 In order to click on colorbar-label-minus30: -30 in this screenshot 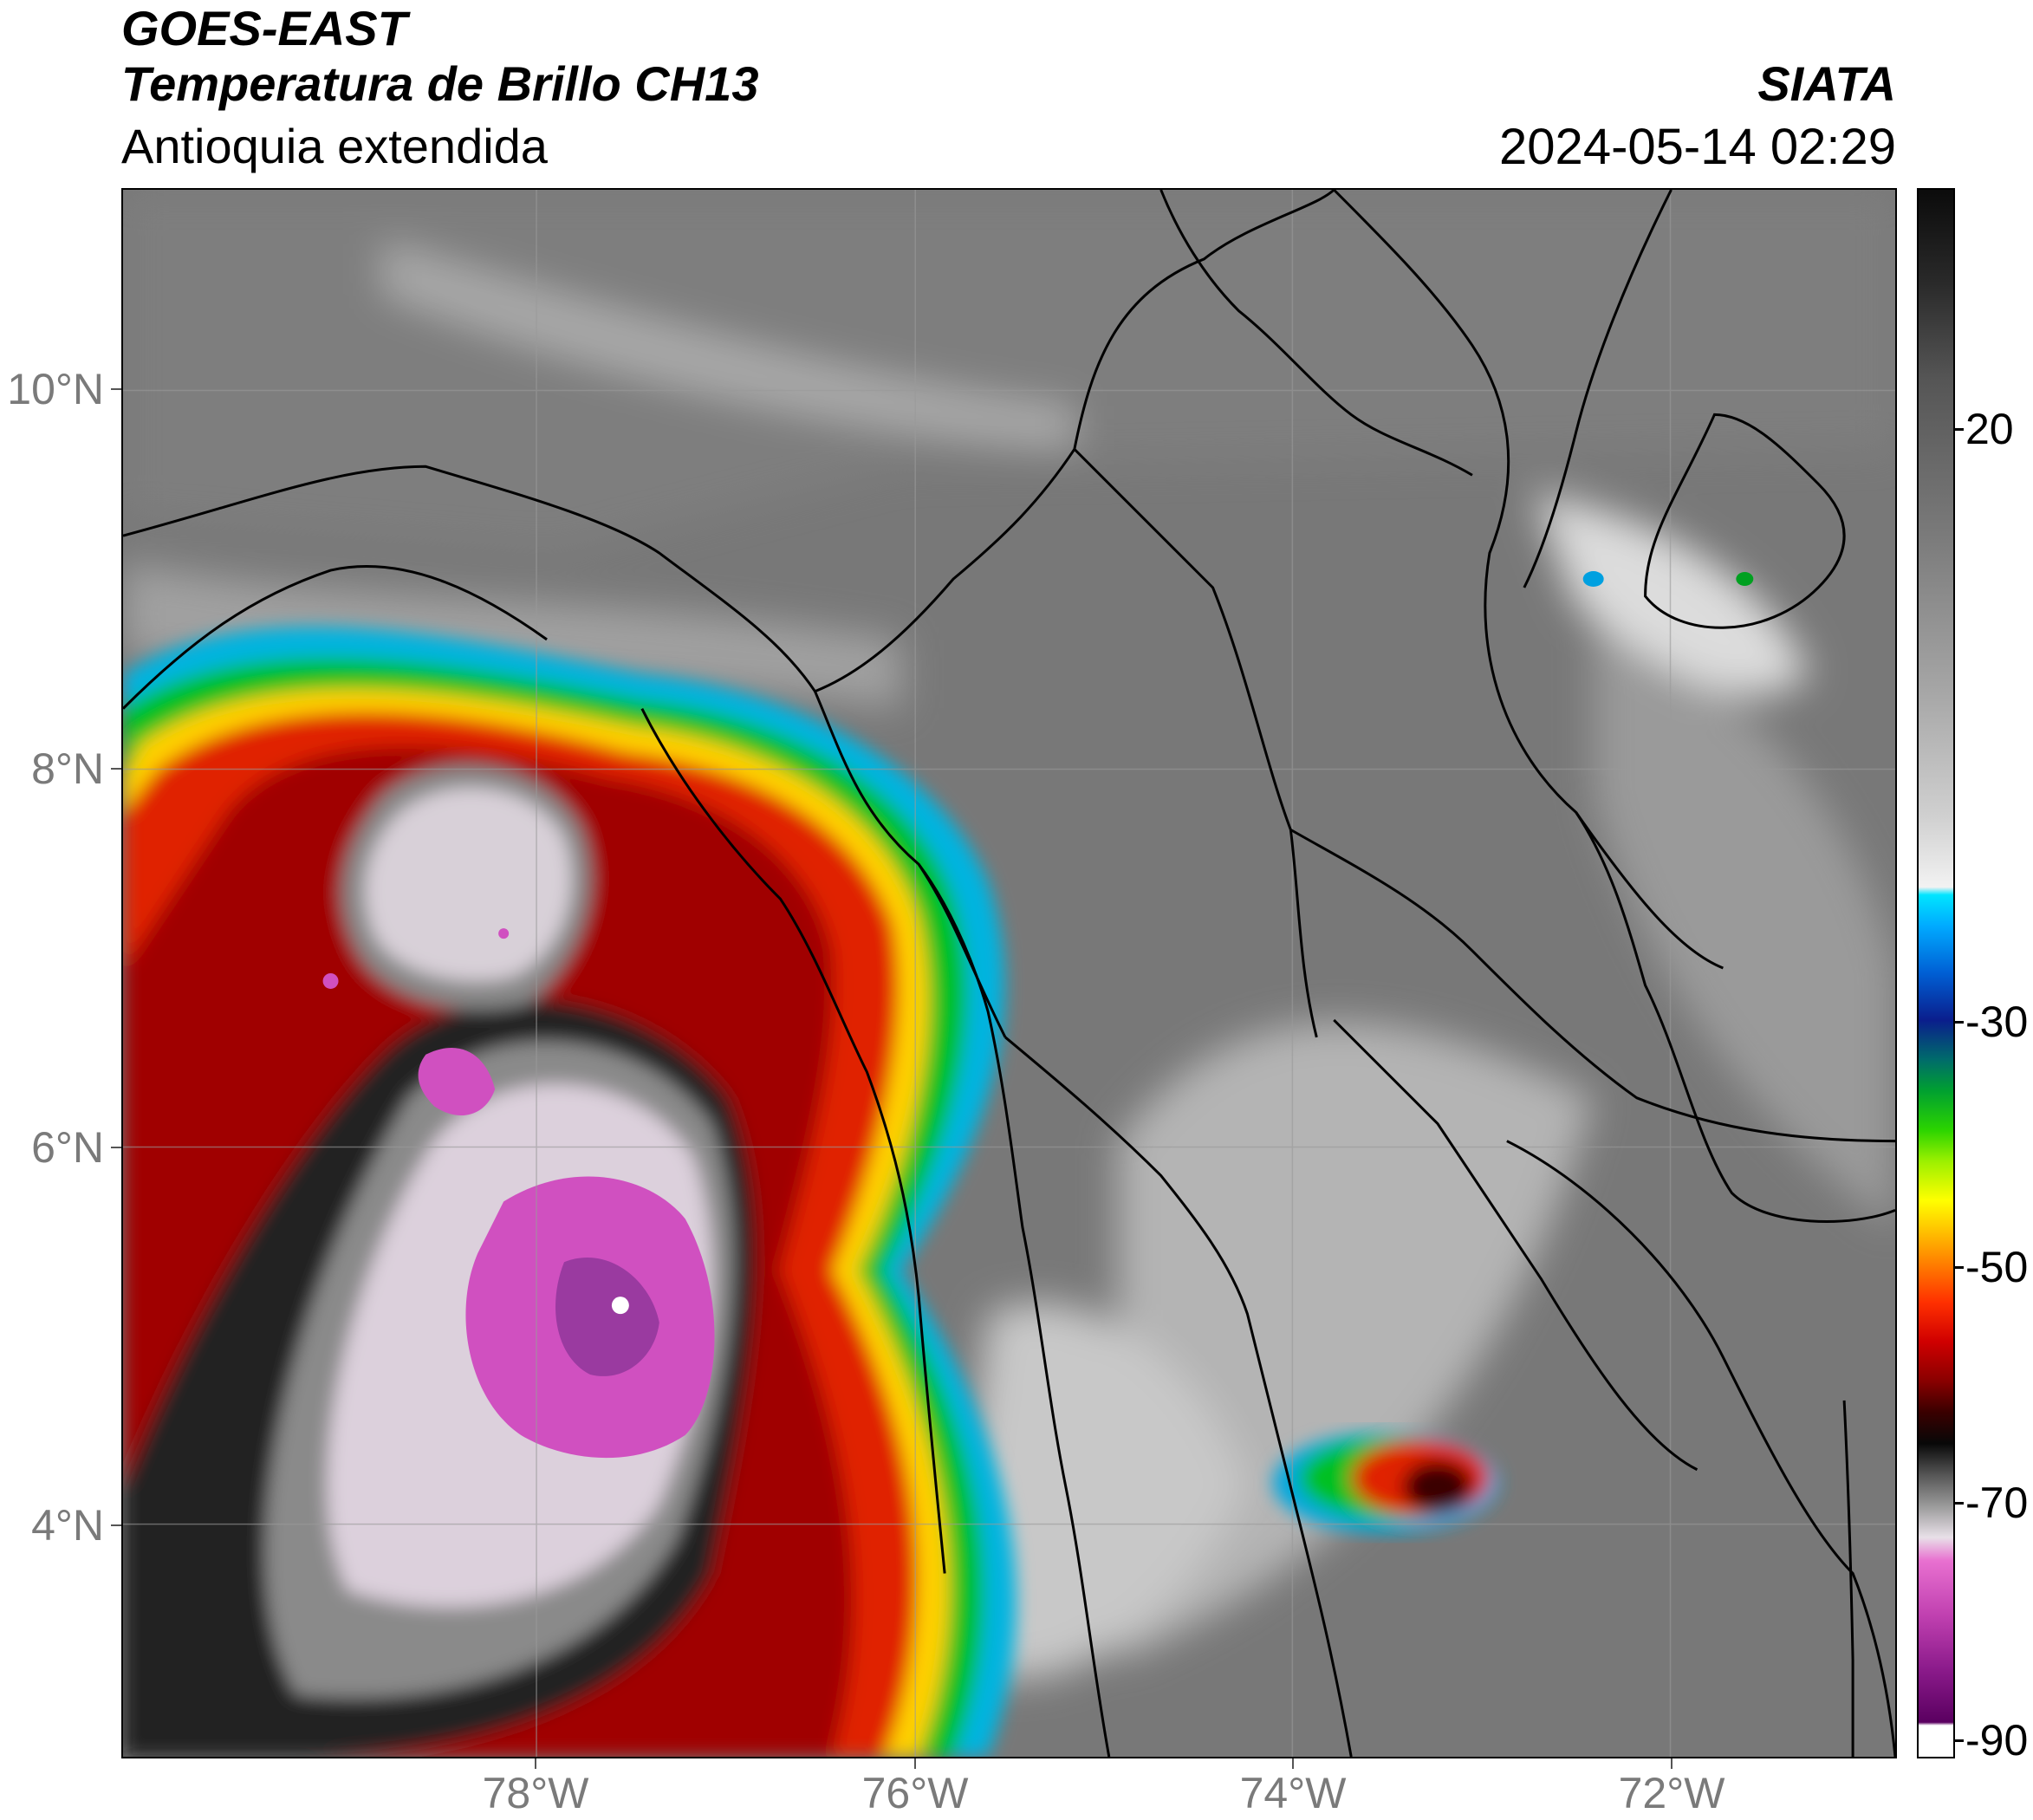, I will do `click(1997, 1022)`.